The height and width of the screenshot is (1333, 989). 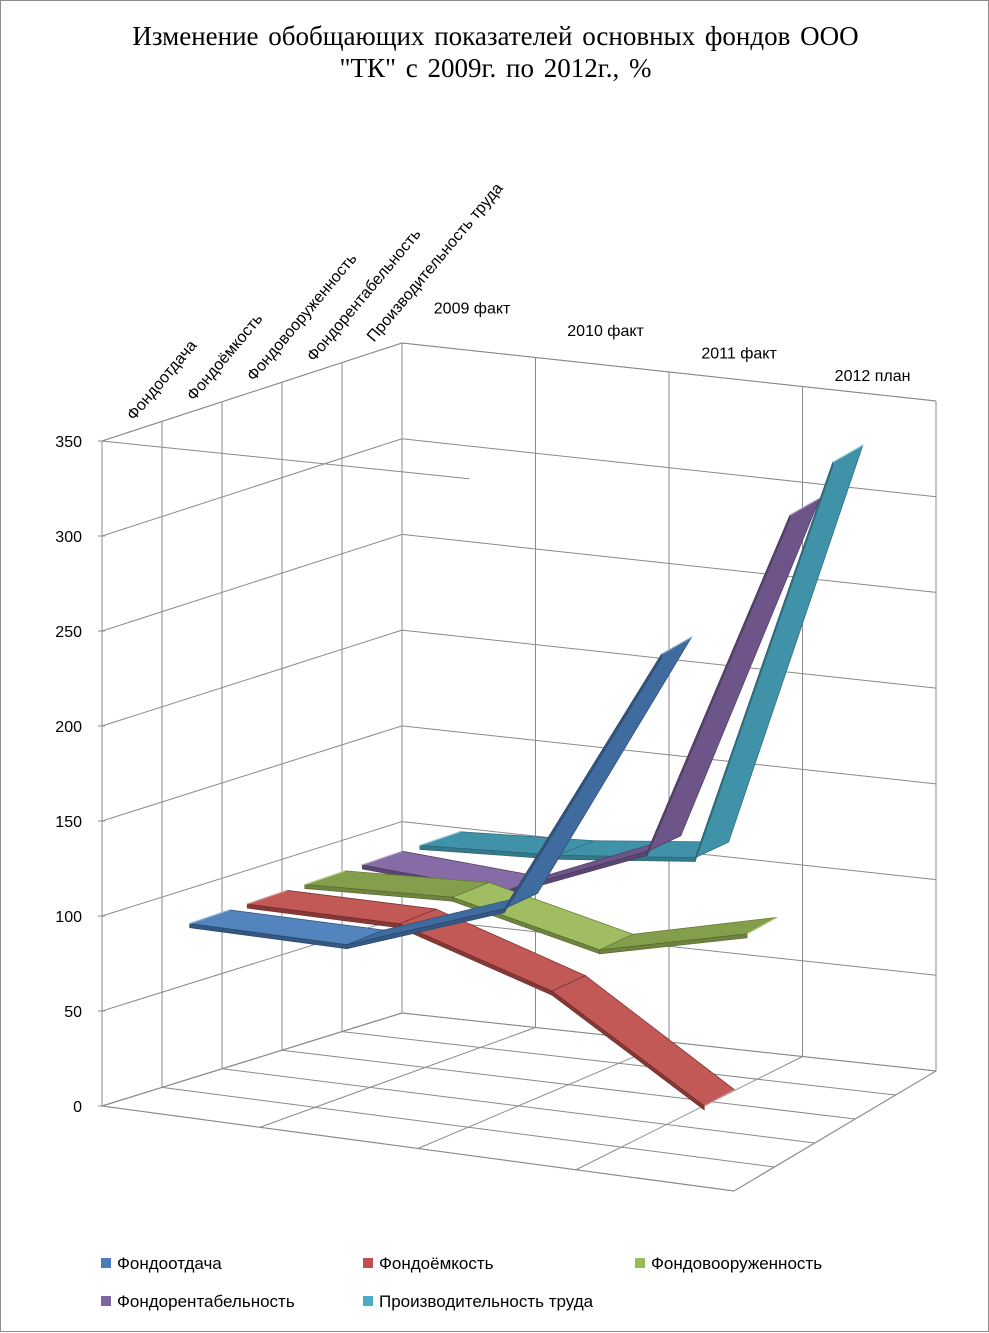 I want to click on legend-item: Фондоёмкость, so click(x=428, y=1264).